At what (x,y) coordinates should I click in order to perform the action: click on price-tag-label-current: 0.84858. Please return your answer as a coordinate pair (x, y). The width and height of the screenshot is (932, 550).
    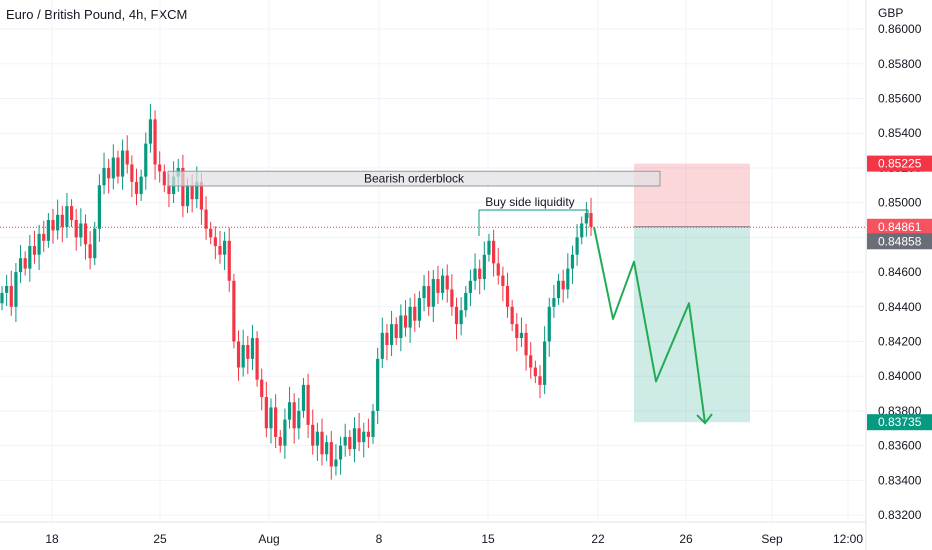
    Looking at the image, I should click on (900, 241).